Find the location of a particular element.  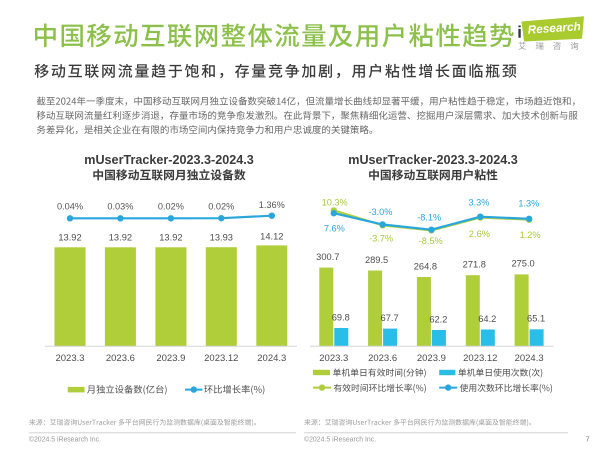

svg-text: 1.3% is located at coordinates (528, 203).